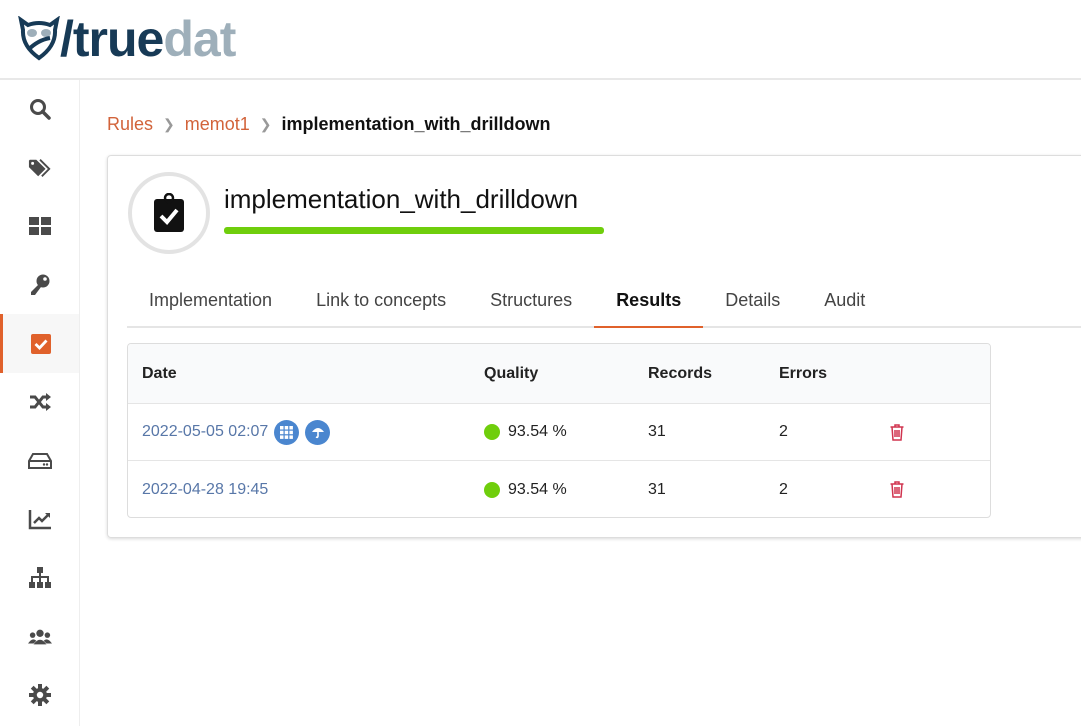 This screenshot has height=726, width=1081. I want to click on users-icon, so click(39, 637).